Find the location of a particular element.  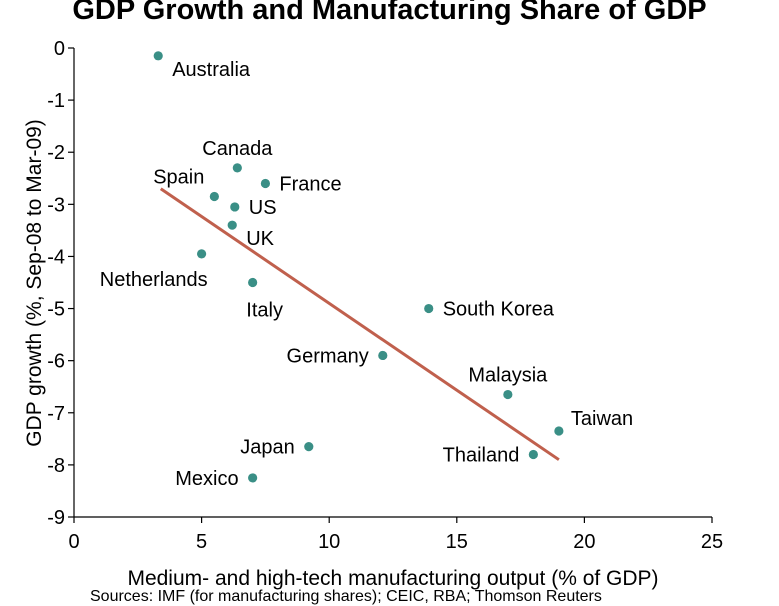

y-axis-label: GDP growth (%, Sep-08 to Mar-09) is located at coordinates (34, 283).